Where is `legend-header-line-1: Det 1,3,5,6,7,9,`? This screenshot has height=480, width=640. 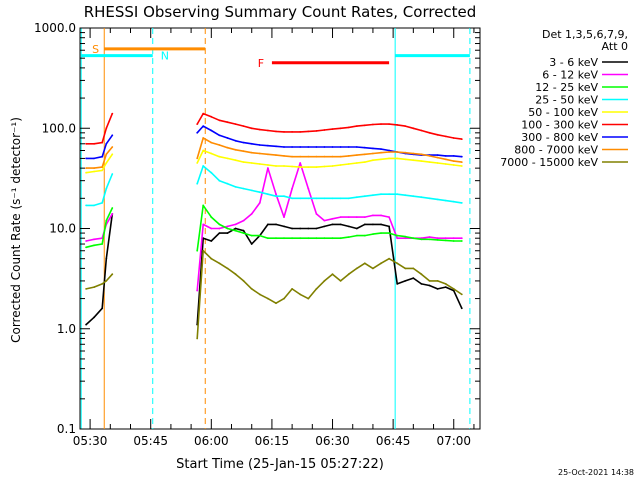
legend-header-line-1: Det 1,3,5,6,7,9, is located at coordinates (585, 34).